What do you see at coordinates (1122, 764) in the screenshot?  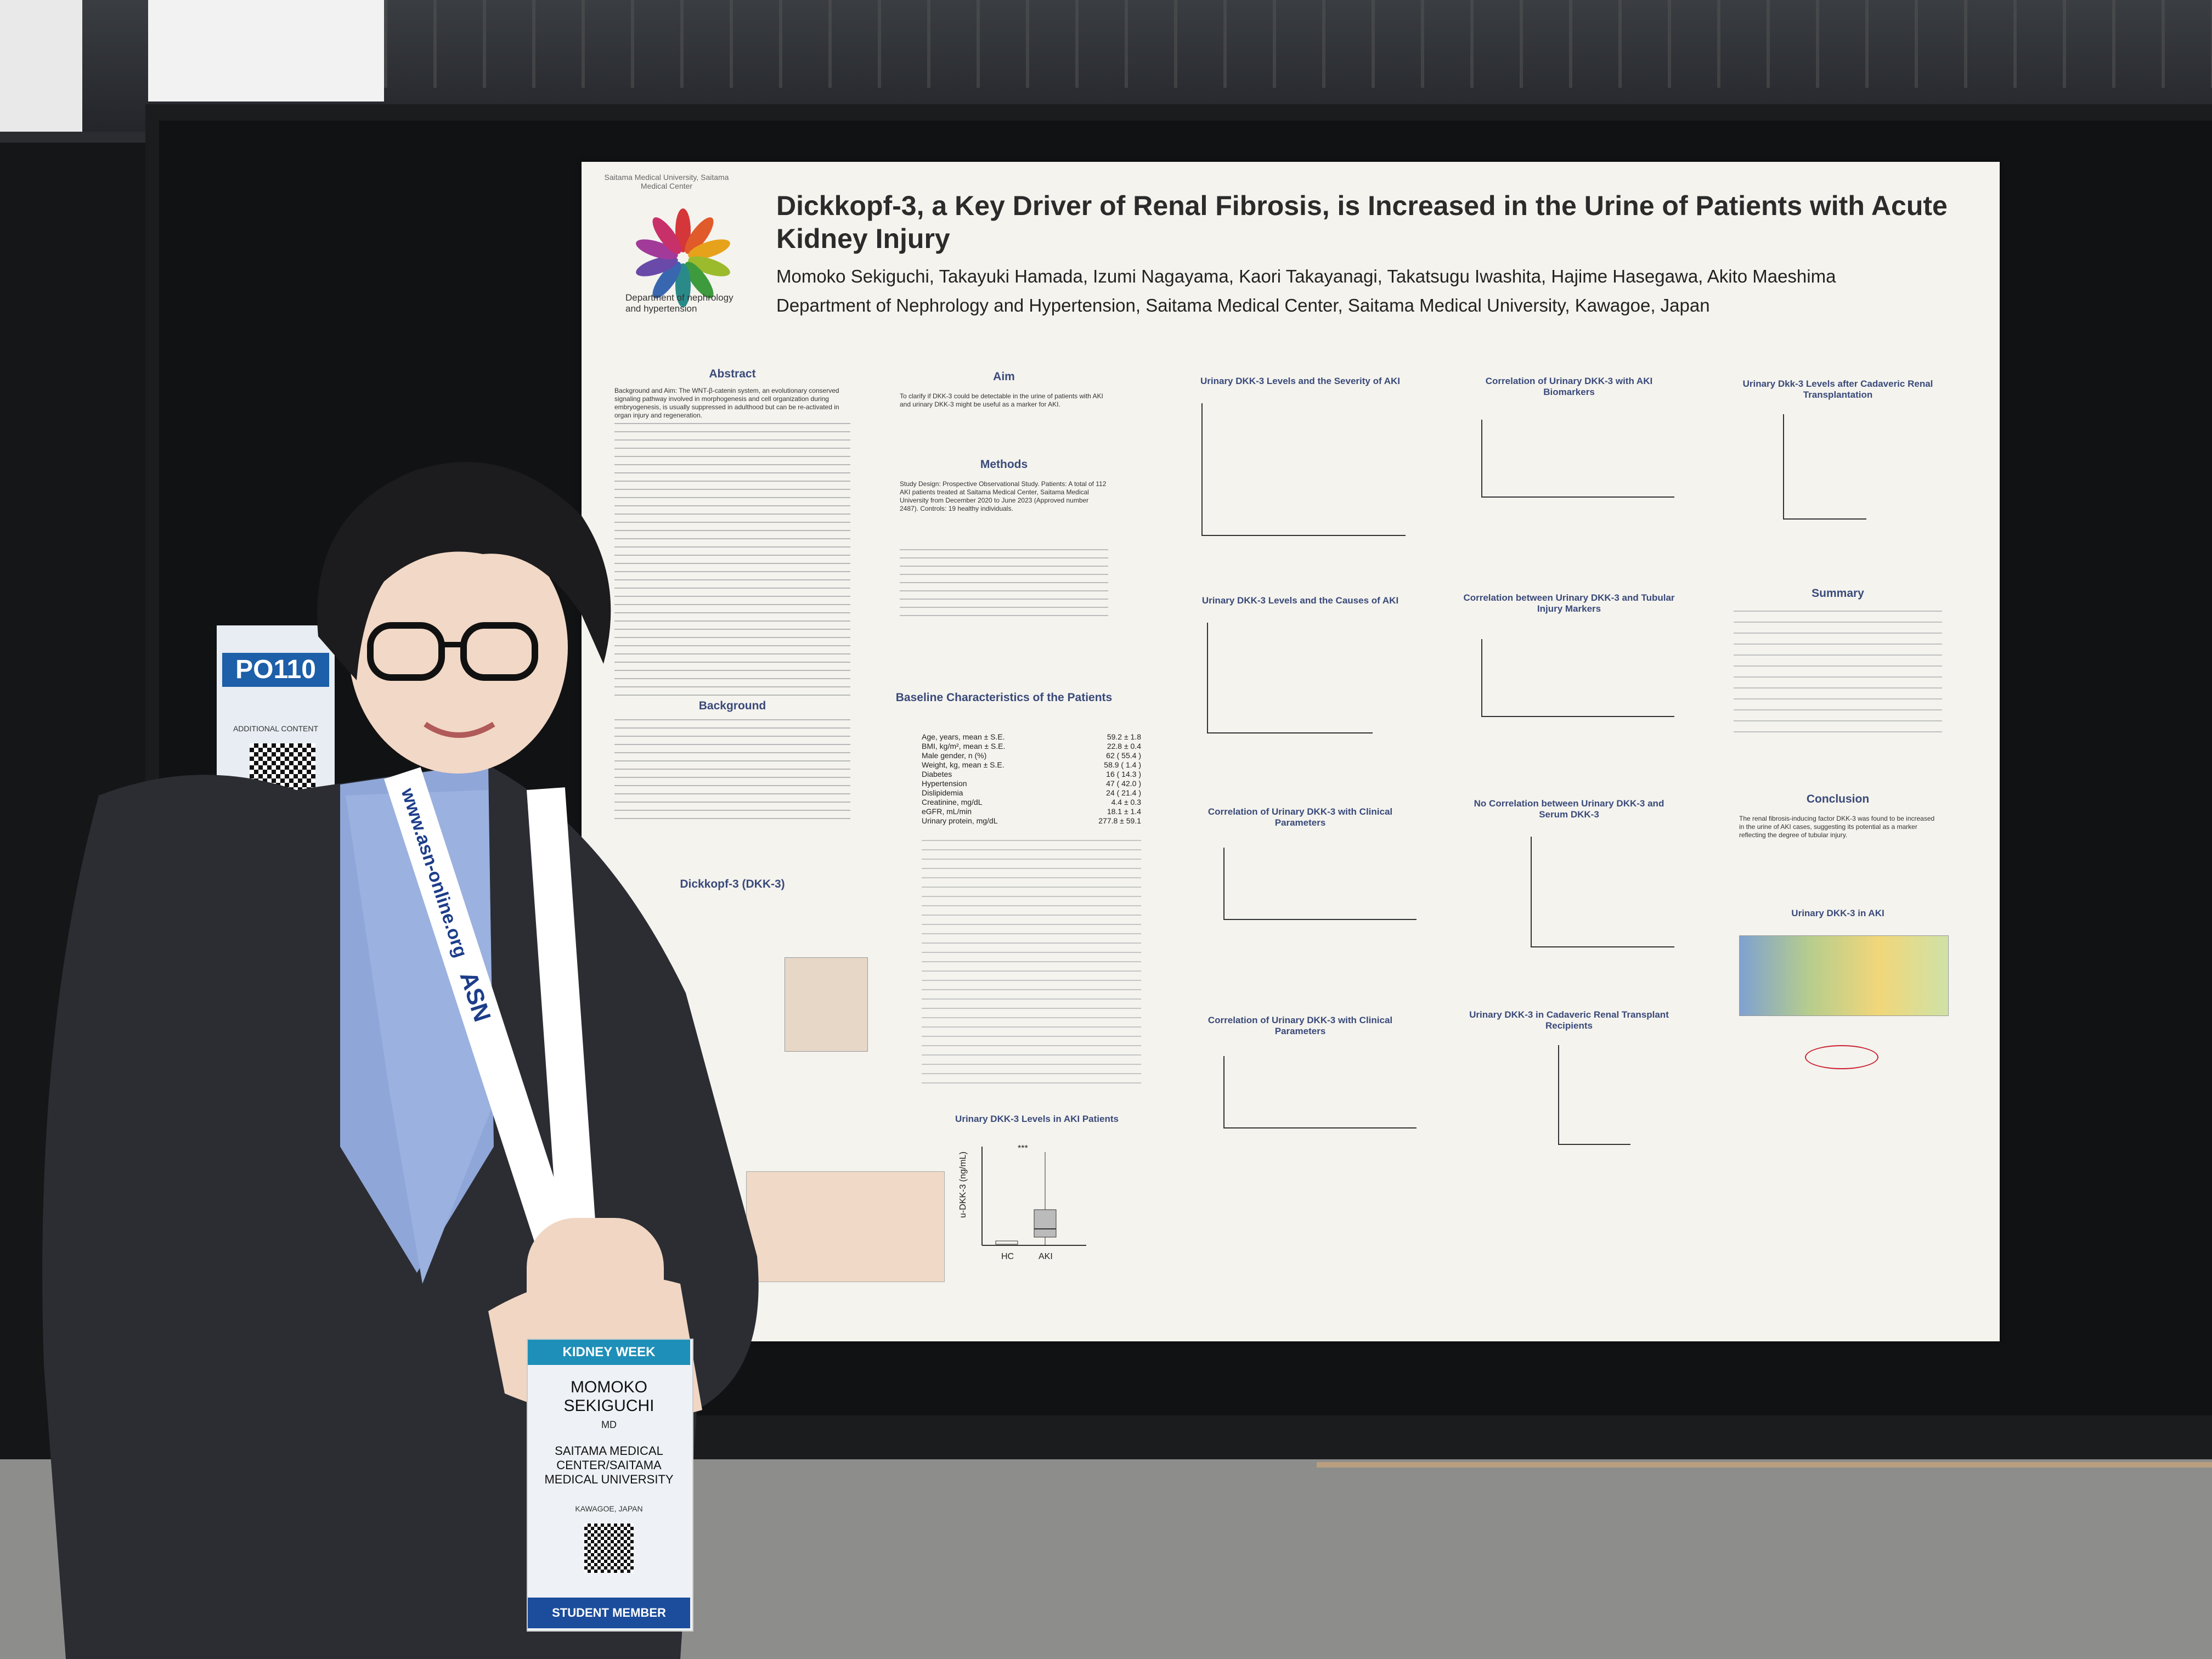 I see `baseline-value: 58.9 ( 1.4 )` at bounding box center [1122, 764].